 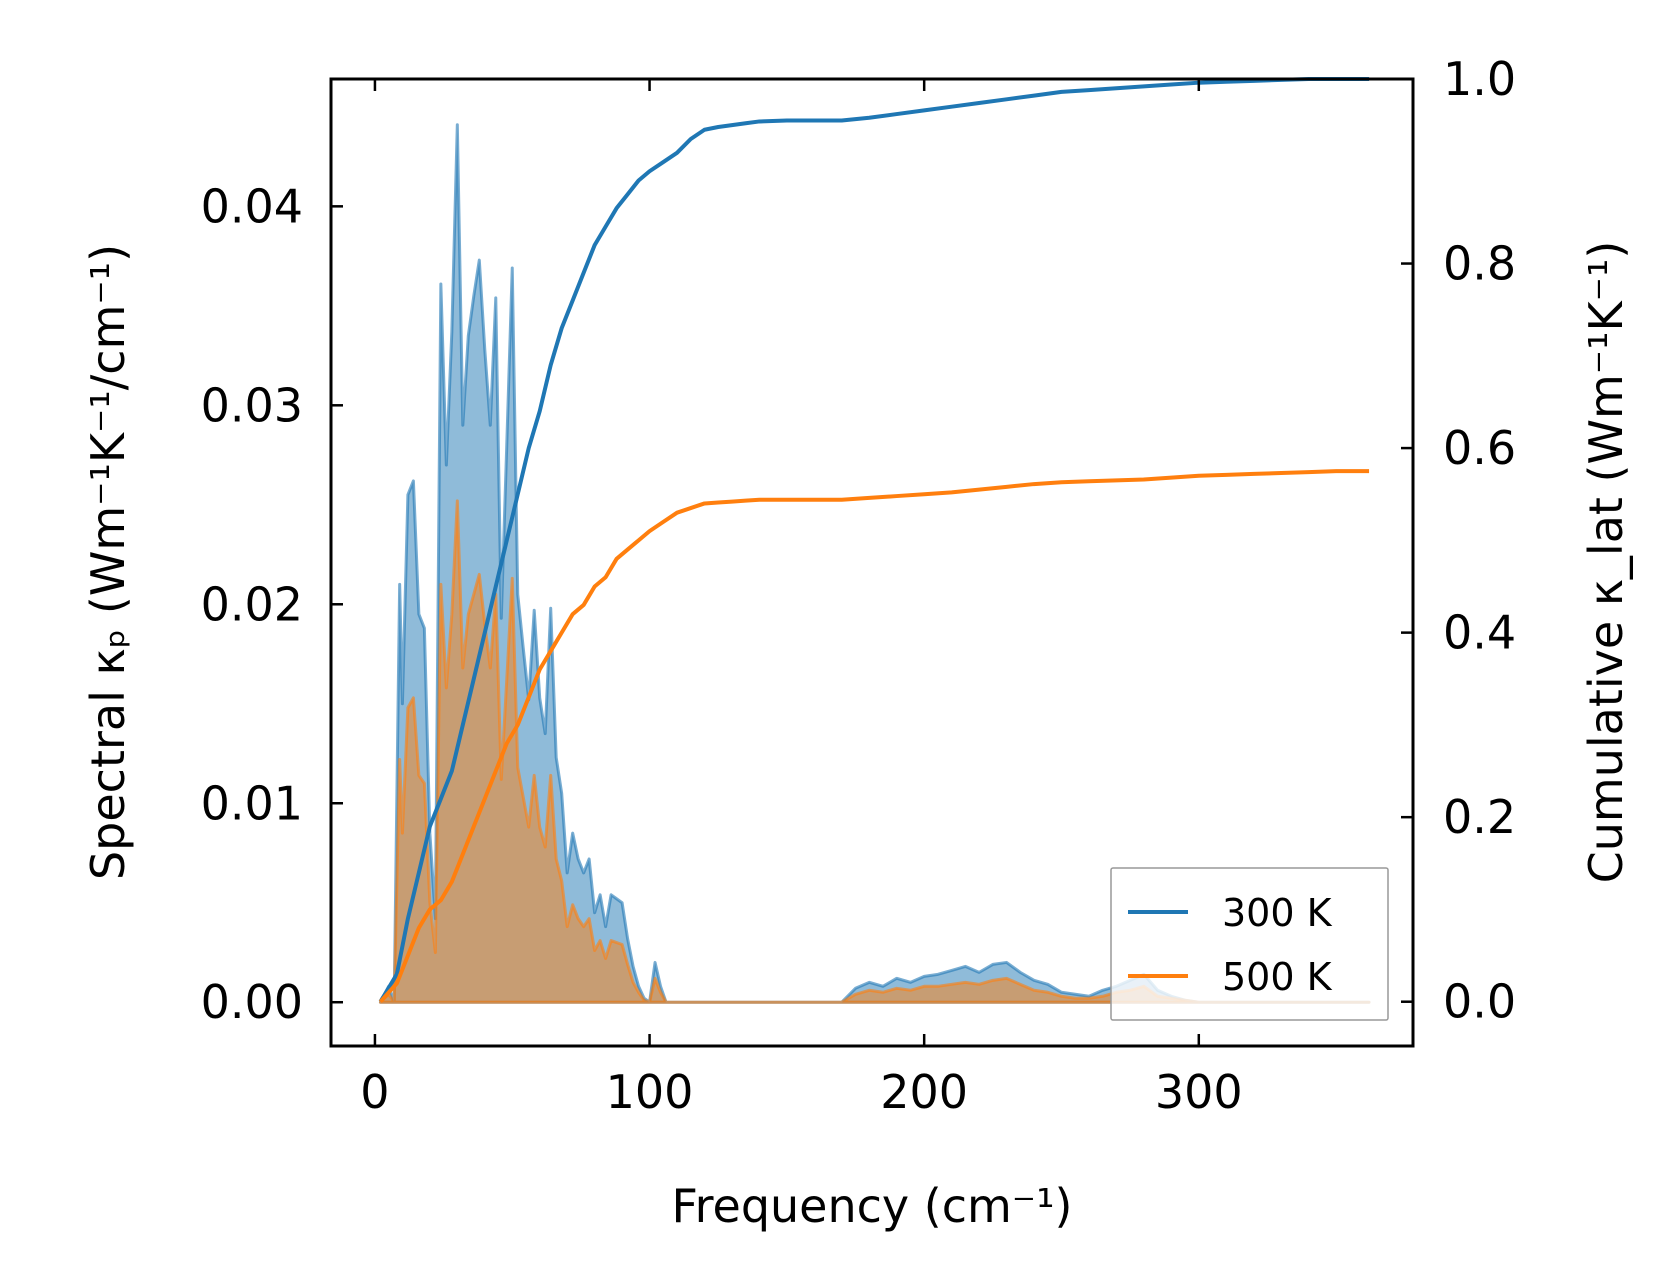 What do you see at coordinates (1277, 913) in the screenshot?
I see `legend-label-300k: 300 K` at bounding box center [1277, 913].